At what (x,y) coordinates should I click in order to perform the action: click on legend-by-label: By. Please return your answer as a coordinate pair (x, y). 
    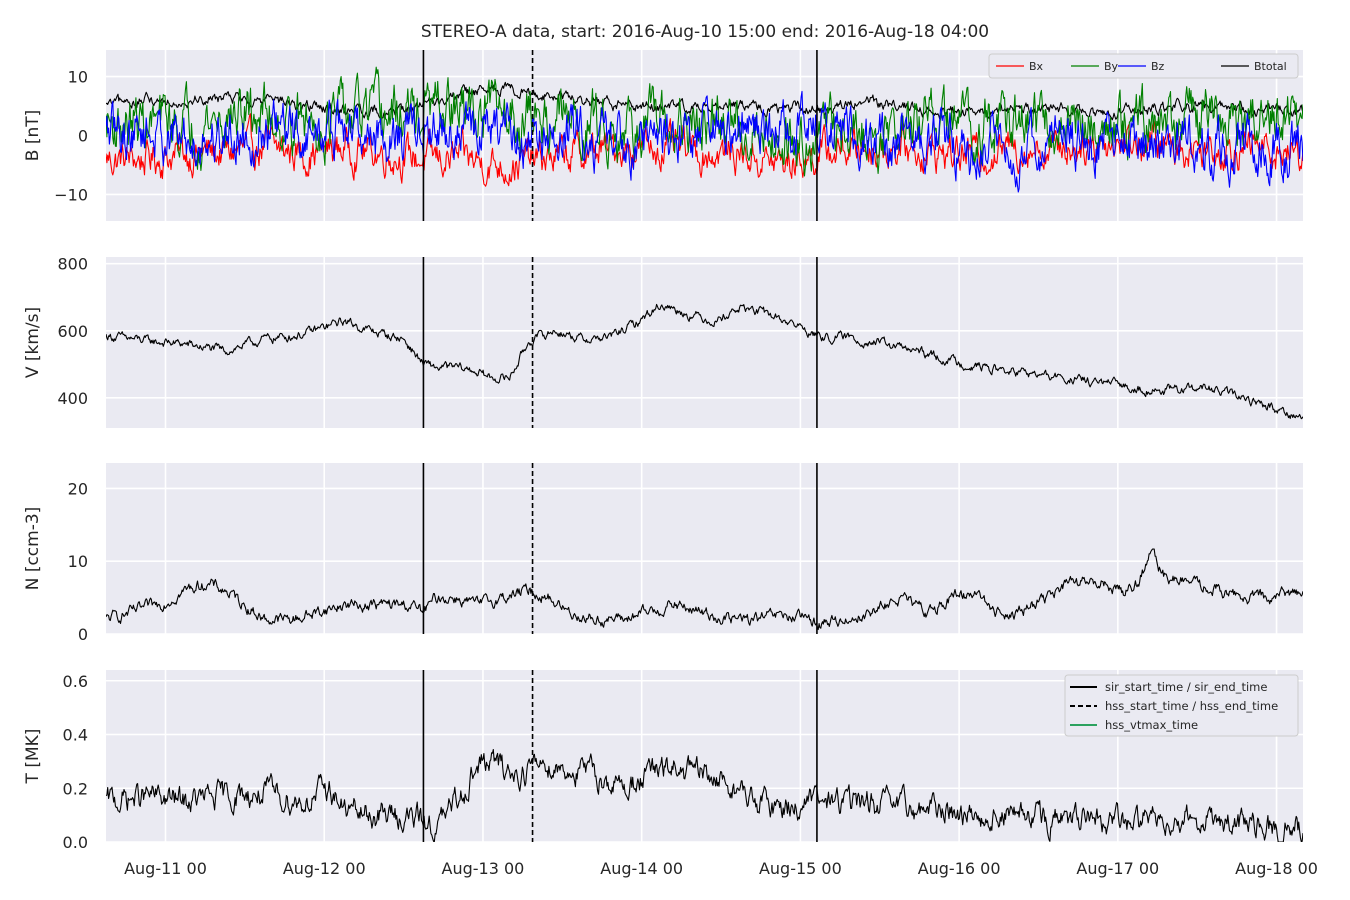
    Looking at the image, I should click on (1111, 66).